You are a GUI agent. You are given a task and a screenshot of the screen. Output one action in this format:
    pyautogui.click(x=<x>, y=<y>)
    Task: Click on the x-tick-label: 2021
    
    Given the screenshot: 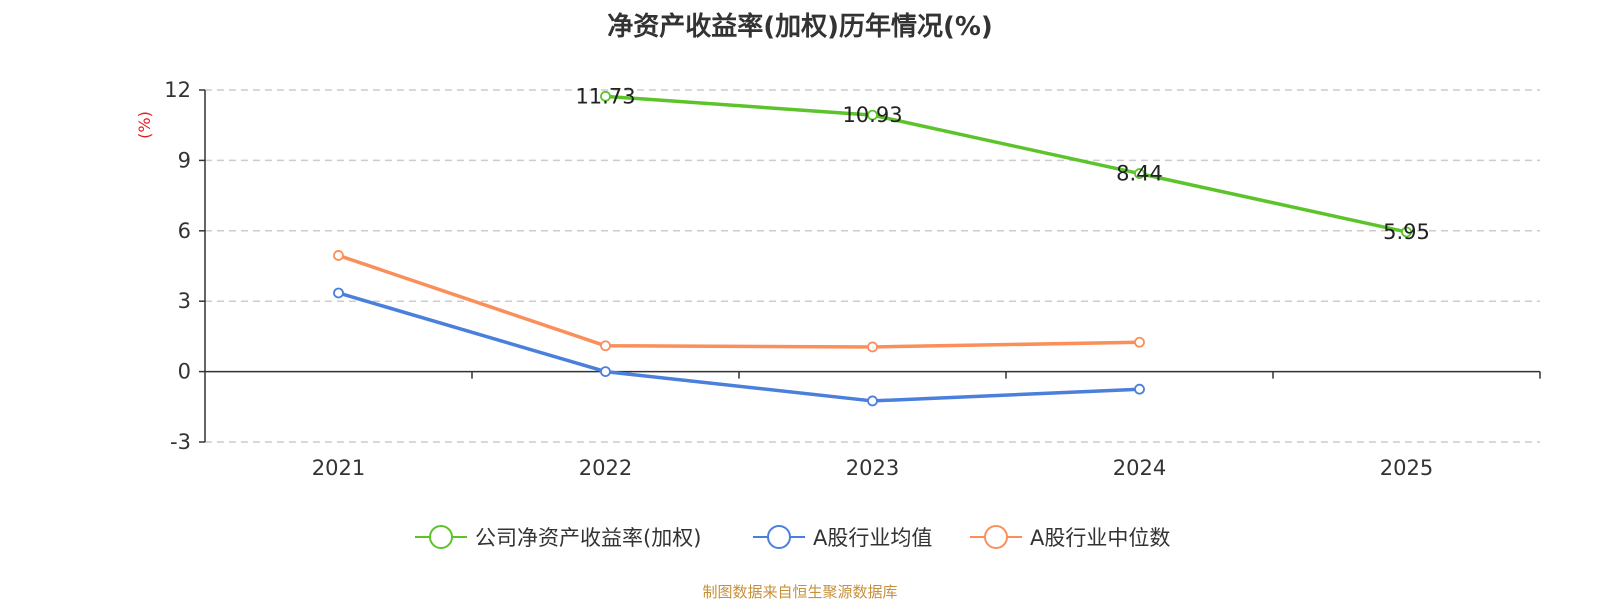 What is the action you would take?
    pyautogui.click(x=338, y=468)
    